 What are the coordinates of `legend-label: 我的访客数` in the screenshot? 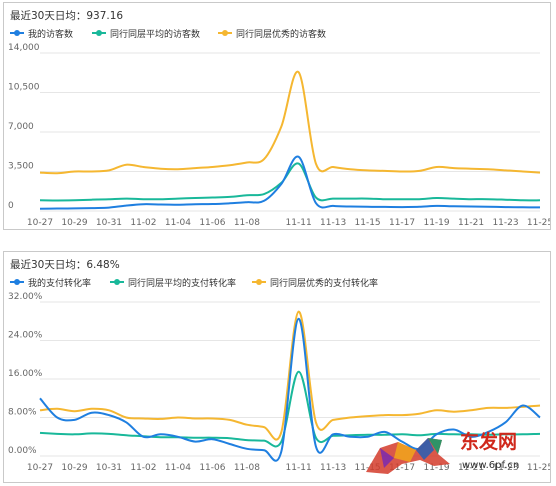 It's located at (51, 34).